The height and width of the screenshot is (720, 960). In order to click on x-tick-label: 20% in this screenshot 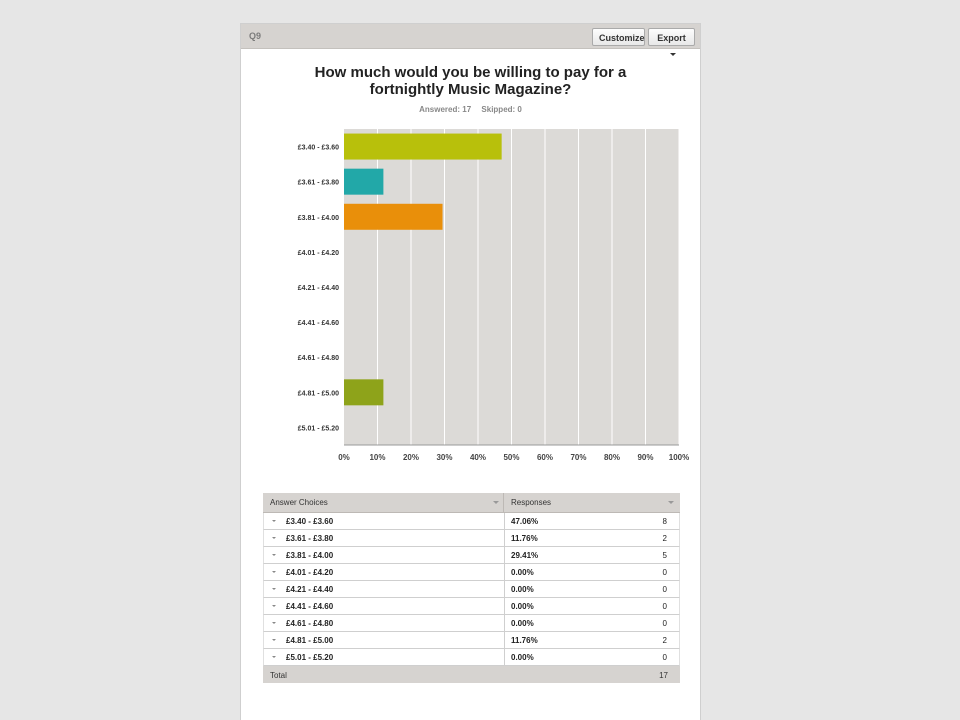, I will do `click(411, 457)`.